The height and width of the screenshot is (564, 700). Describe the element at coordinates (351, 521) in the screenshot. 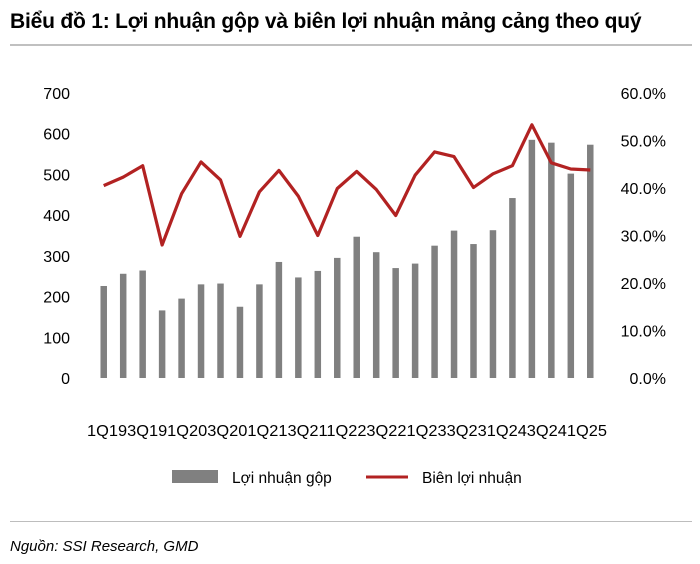

I see `footer-divider` at that location.